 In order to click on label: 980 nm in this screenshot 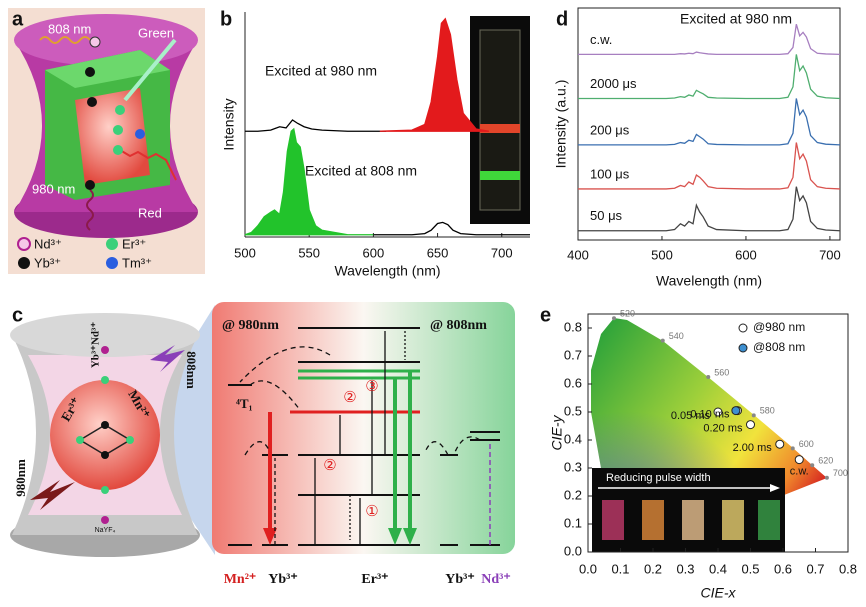, I will do `click(53, 188)`.